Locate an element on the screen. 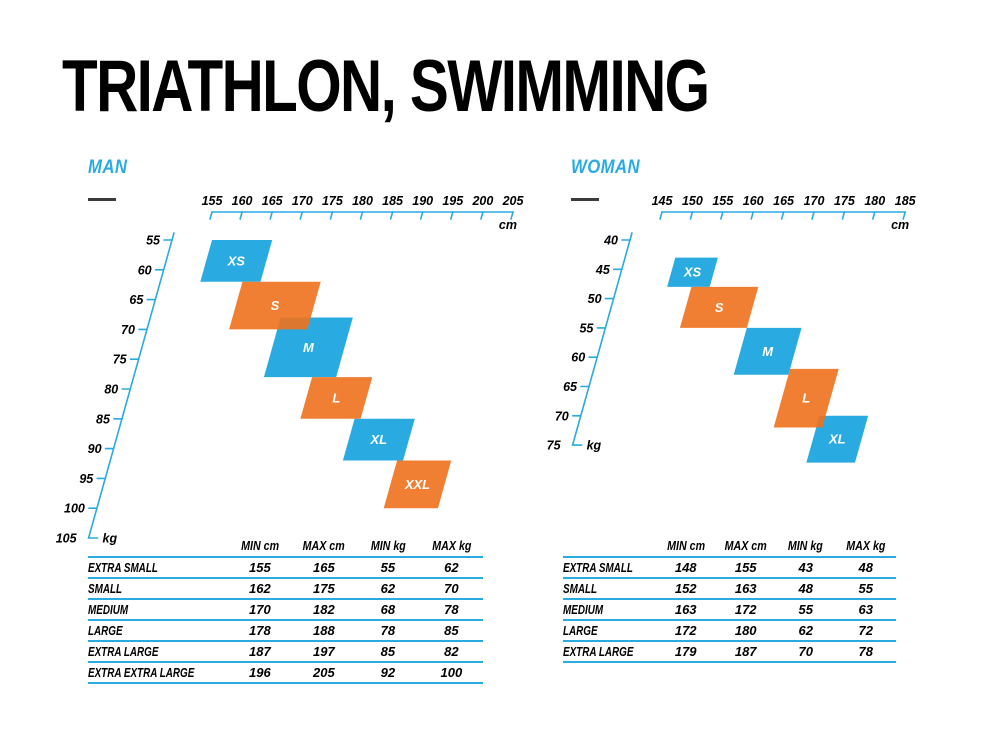  value-cell: 78 is located at coordinates (451, 609).